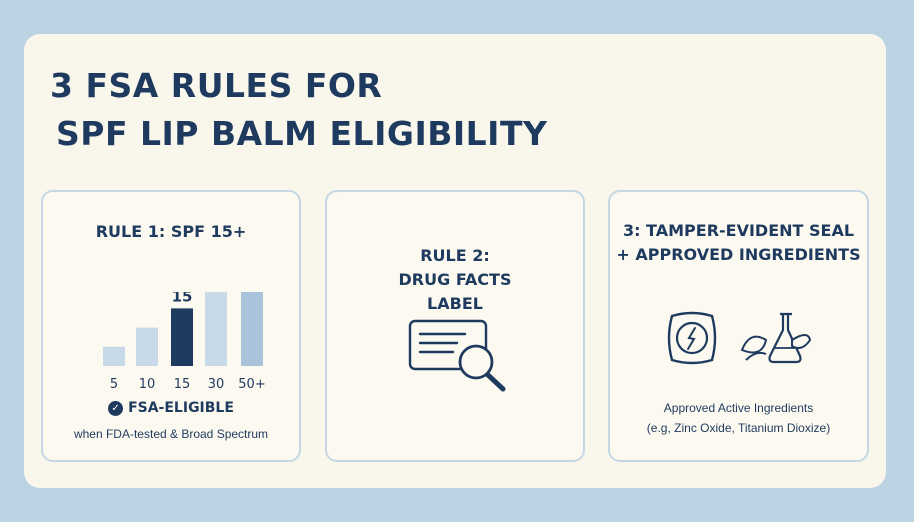 The width and height of the screenshot is (914, 522). What do you see at coordinates (455, 303) in the screenshot?
I see `rule-2-title-line-3: LABEL` at bounding box center [455, 303].